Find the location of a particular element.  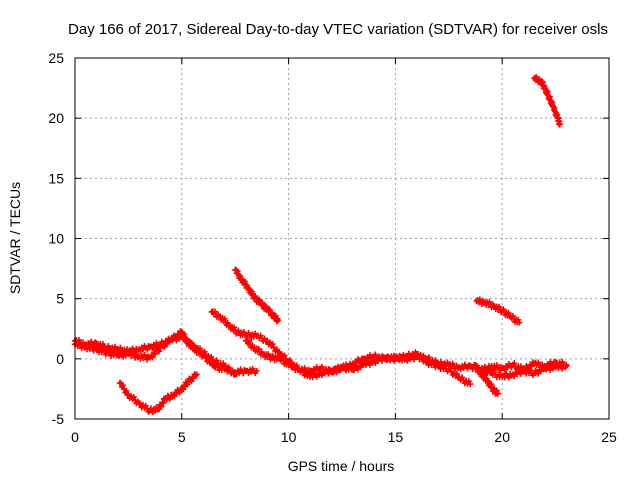

x-tick-label: 5 is located at coordinates (182, 437).